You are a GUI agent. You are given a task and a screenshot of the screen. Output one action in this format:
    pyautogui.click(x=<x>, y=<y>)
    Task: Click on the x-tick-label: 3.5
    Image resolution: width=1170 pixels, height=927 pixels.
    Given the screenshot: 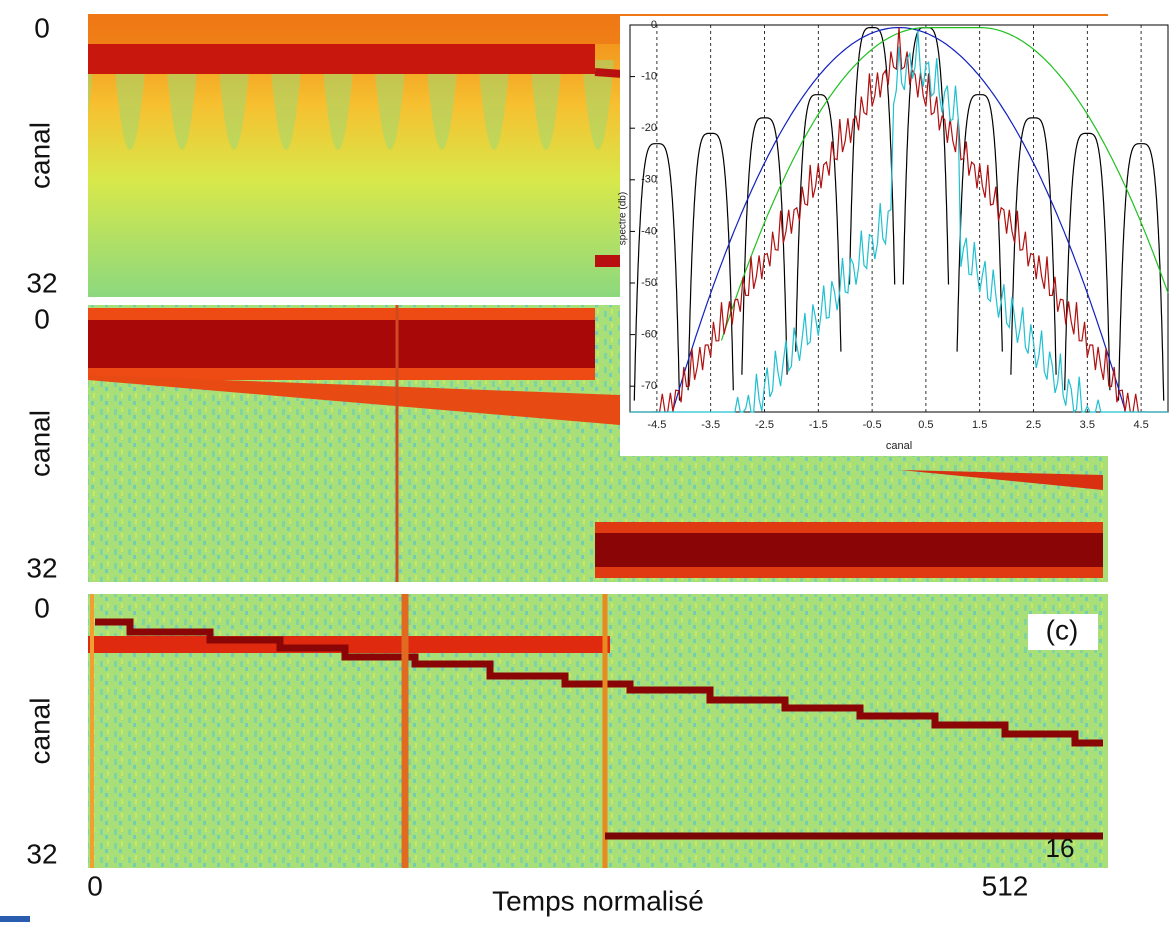 What is the action you would take?
    pyautogui.click(x=1087, y=425)
    